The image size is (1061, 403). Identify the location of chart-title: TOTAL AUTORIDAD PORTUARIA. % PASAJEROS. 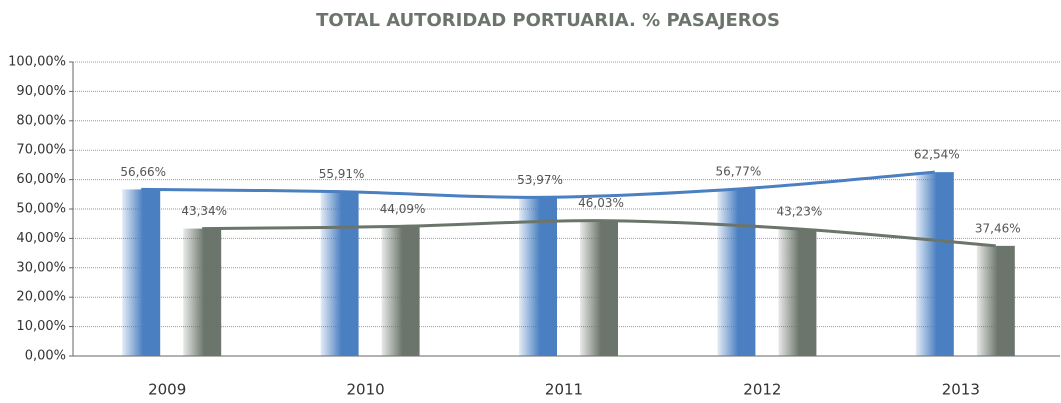
(548, 20).